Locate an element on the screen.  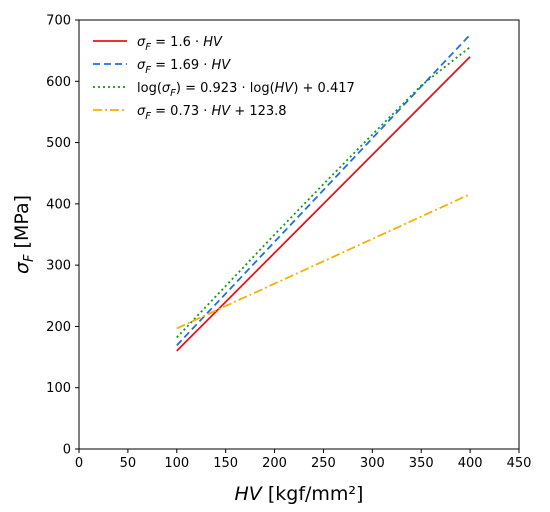
y-axis-label-sub: F is located at coordinates (29, 258).